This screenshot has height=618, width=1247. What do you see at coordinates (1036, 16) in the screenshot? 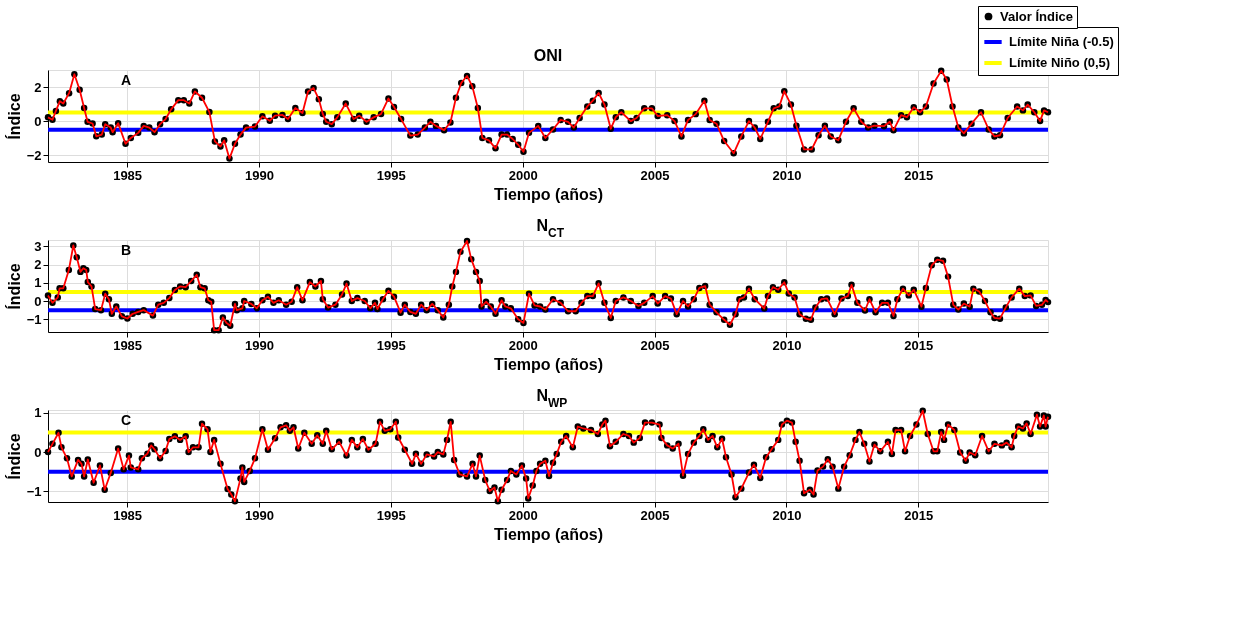
I see `legend-label: Valor Índice` at bounding box center [1036, 16].